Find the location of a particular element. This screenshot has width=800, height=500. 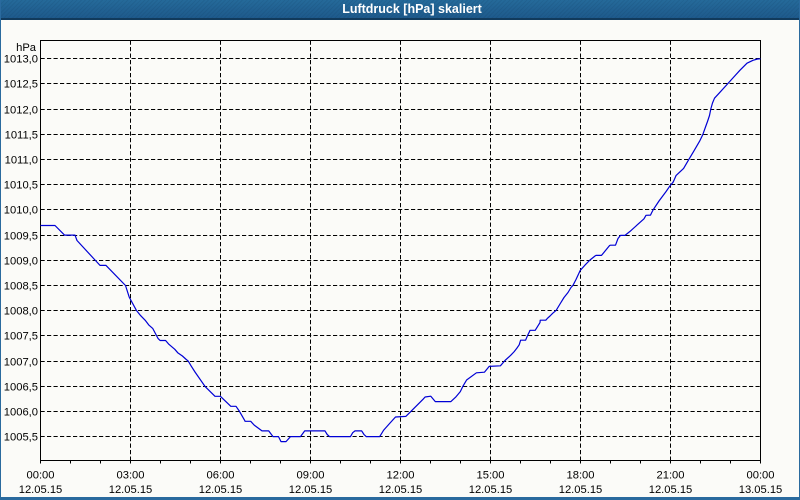

svg-text: 1008,0 is located at coordinates (21, 312).